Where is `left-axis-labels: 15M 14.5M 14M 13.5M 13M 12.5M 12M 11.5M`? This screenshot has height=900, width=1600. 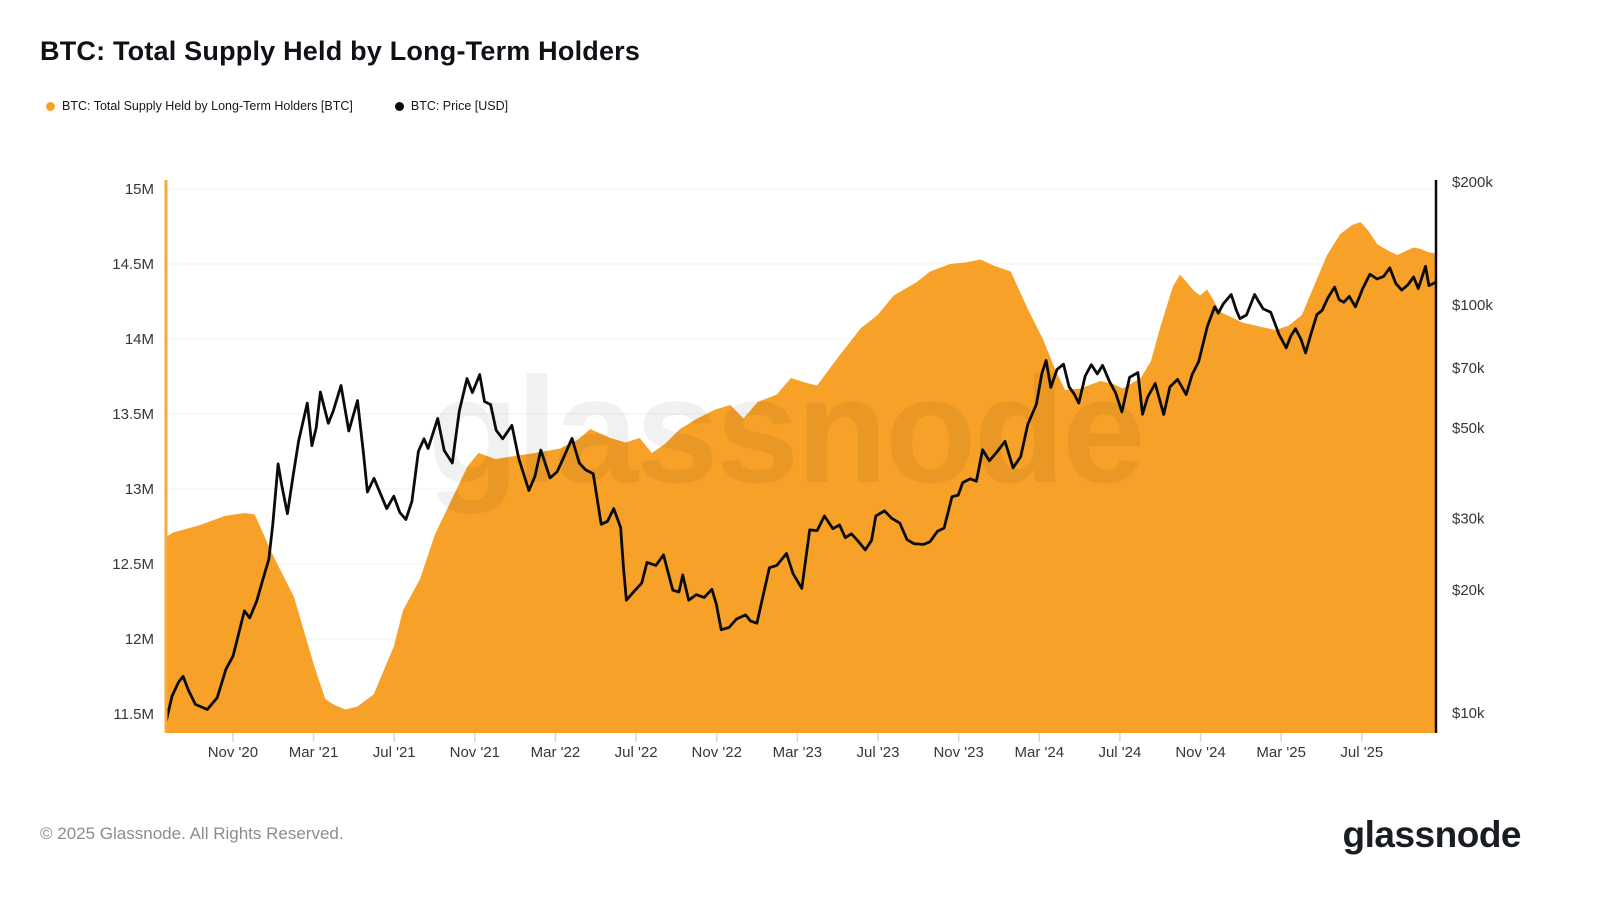
left-axis-labels: 15M 14.5M 14M 13.5M 13M 12.5M 12M 11.5M is located at coordinates (133, 452).